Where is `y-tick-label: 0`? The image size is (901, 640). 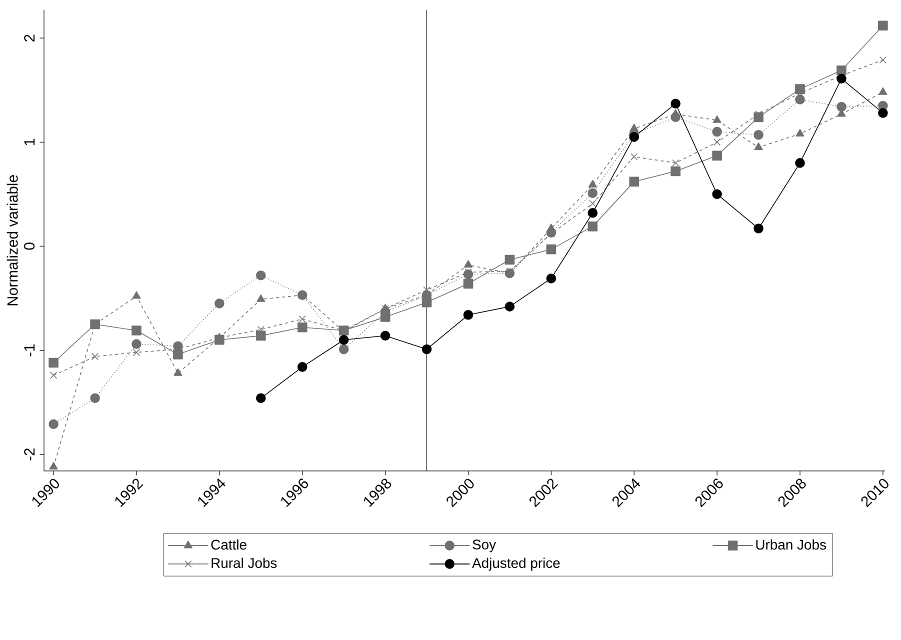
y-tick-label: 0 is located at coordinates (29, 246).